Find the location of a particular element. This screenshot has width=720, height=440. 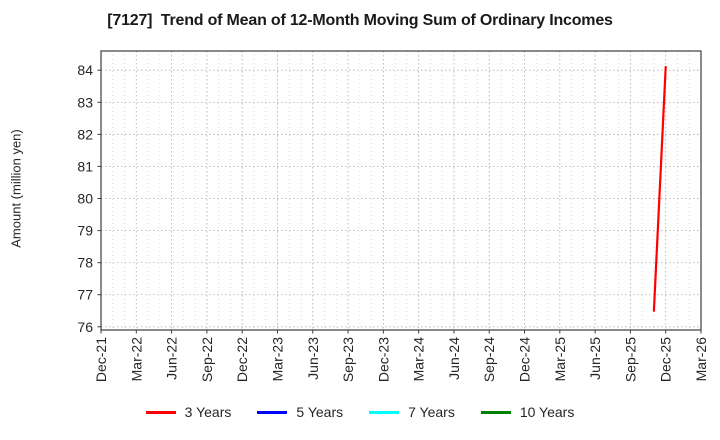

x-tick-label: Jun-23 is located at coordinates (313, 358).